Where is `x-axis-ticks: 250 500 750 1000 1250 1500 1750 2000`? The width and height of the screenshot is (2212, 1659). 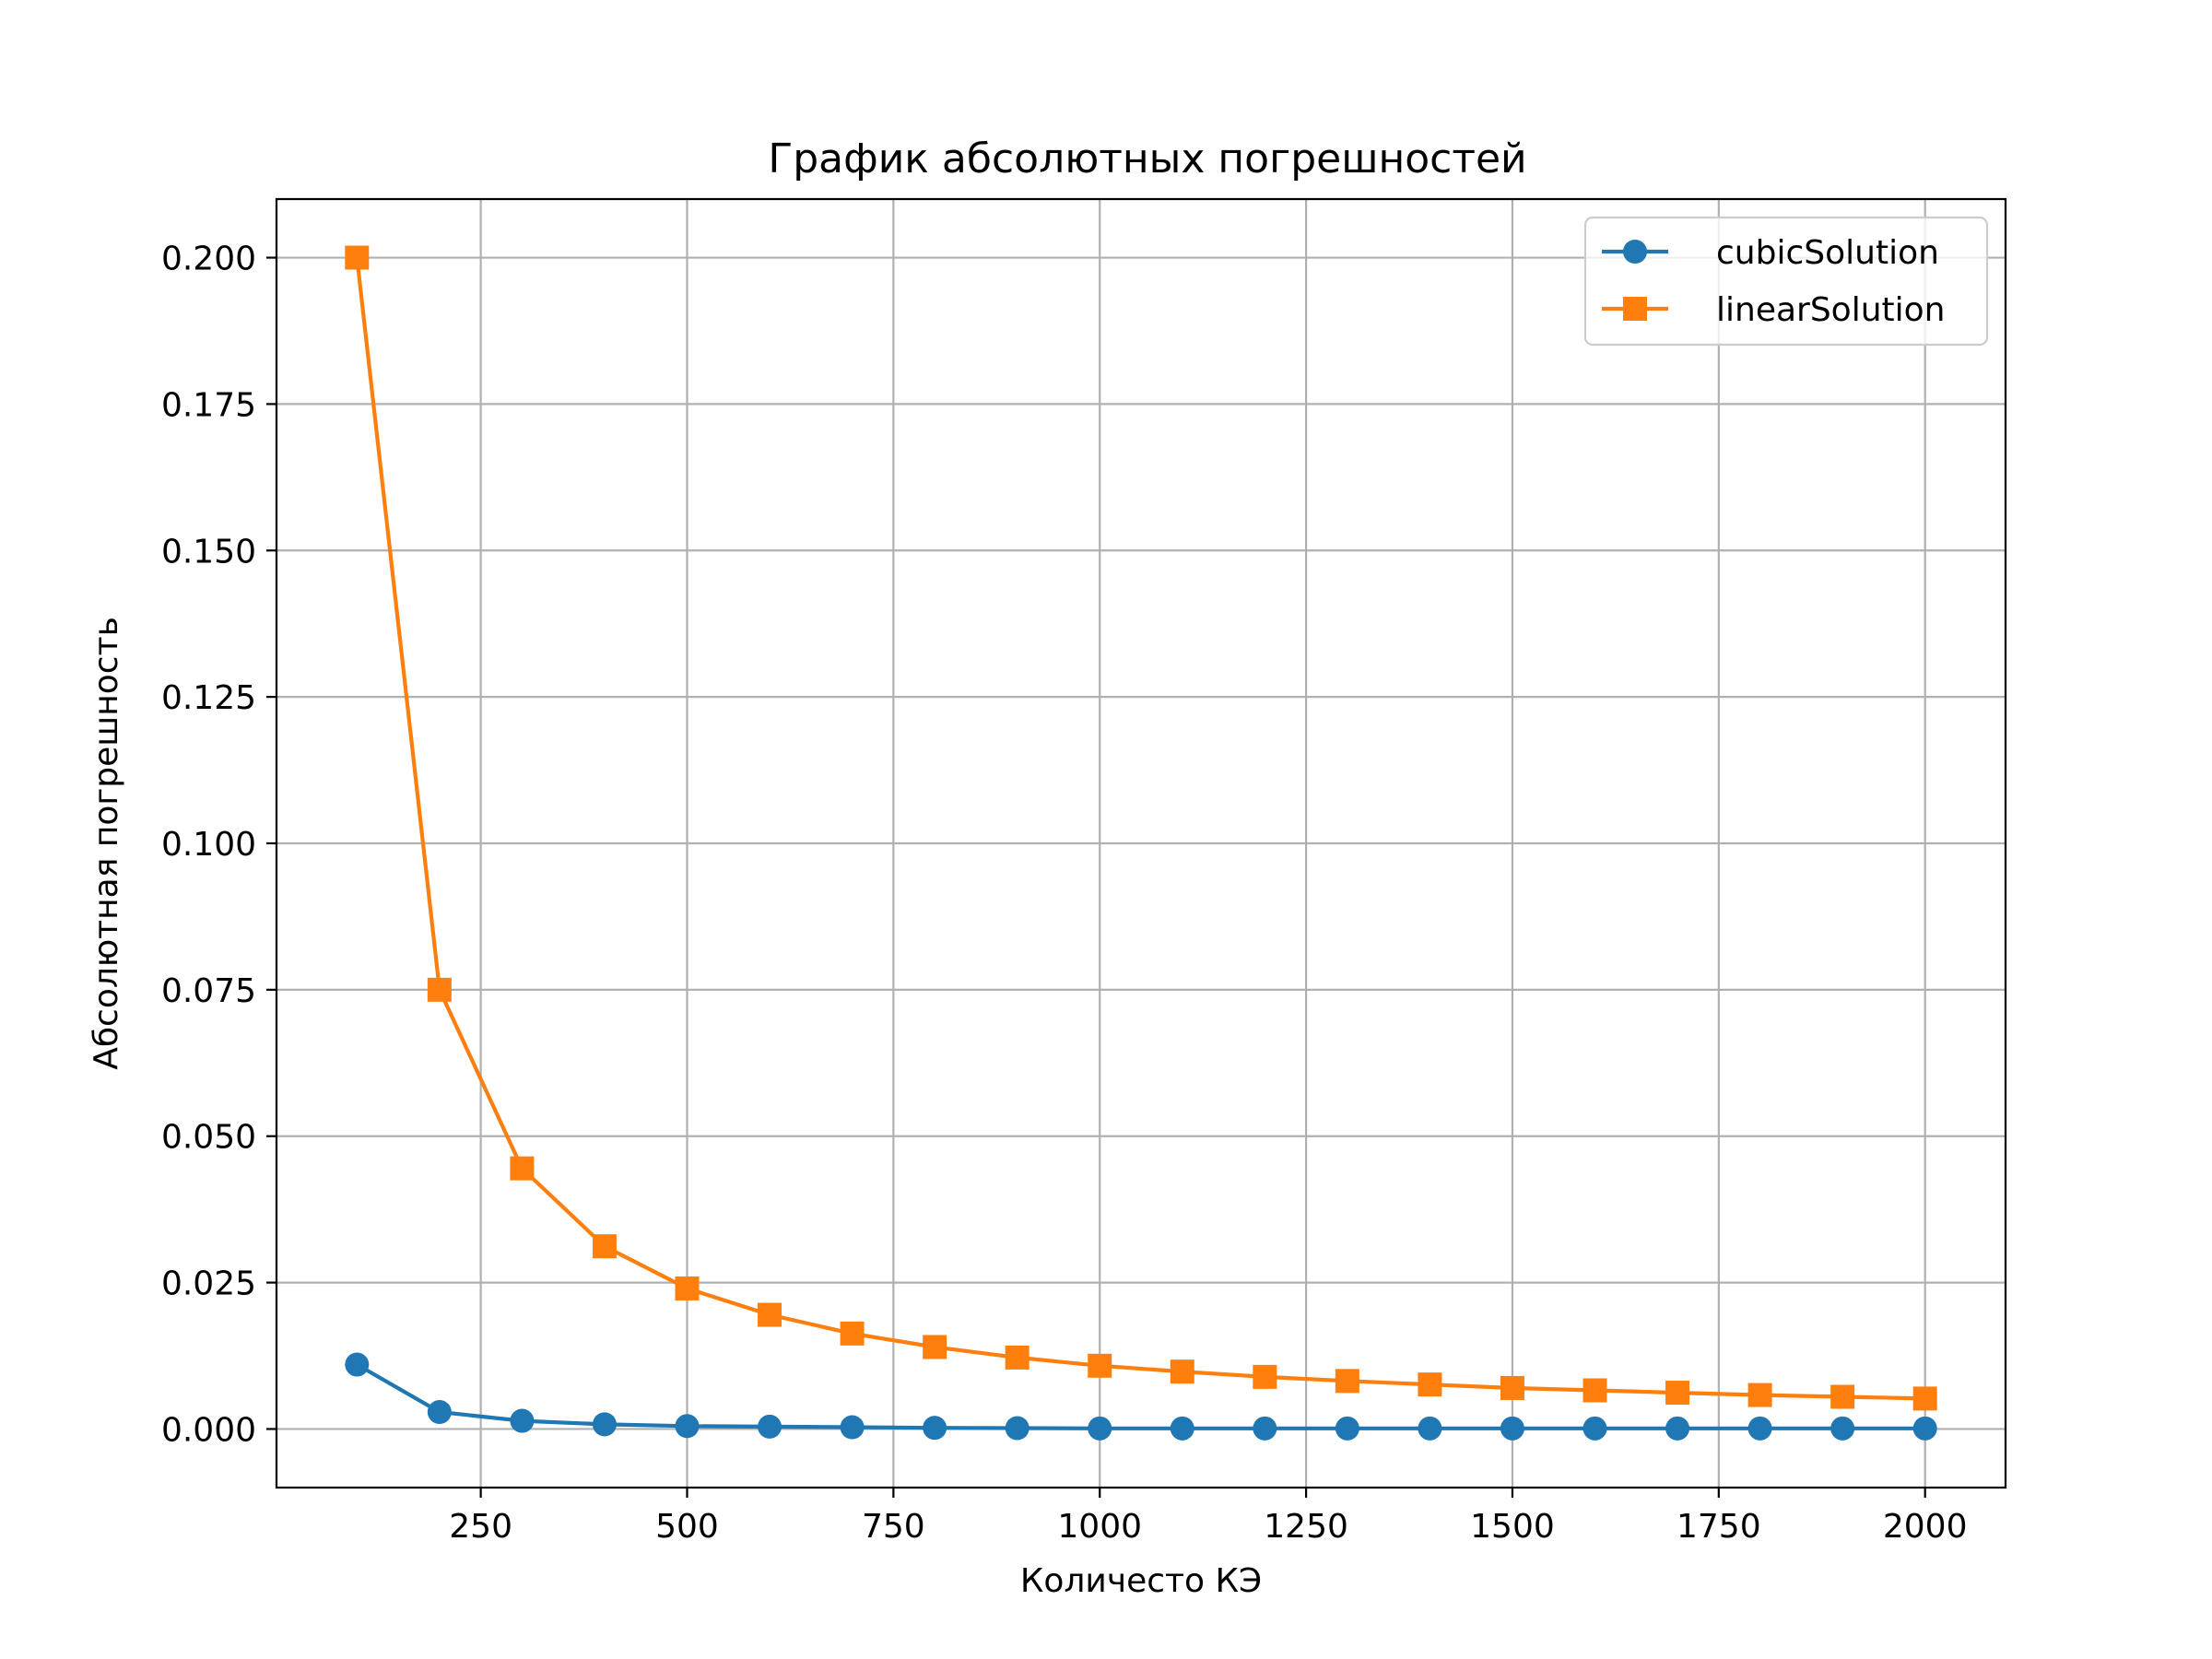
x-axis-ticks: 250 500 750 1000 1250 1500 1750 2000 is located at coordinates (1208, 1517).